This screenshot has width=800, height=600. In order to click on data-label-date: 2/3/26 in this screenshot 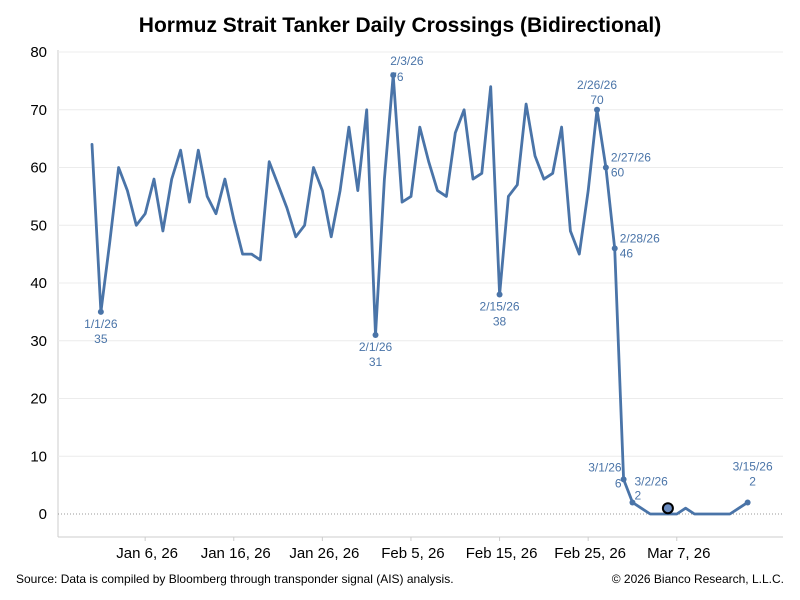, I will do `click(407, 61)`.